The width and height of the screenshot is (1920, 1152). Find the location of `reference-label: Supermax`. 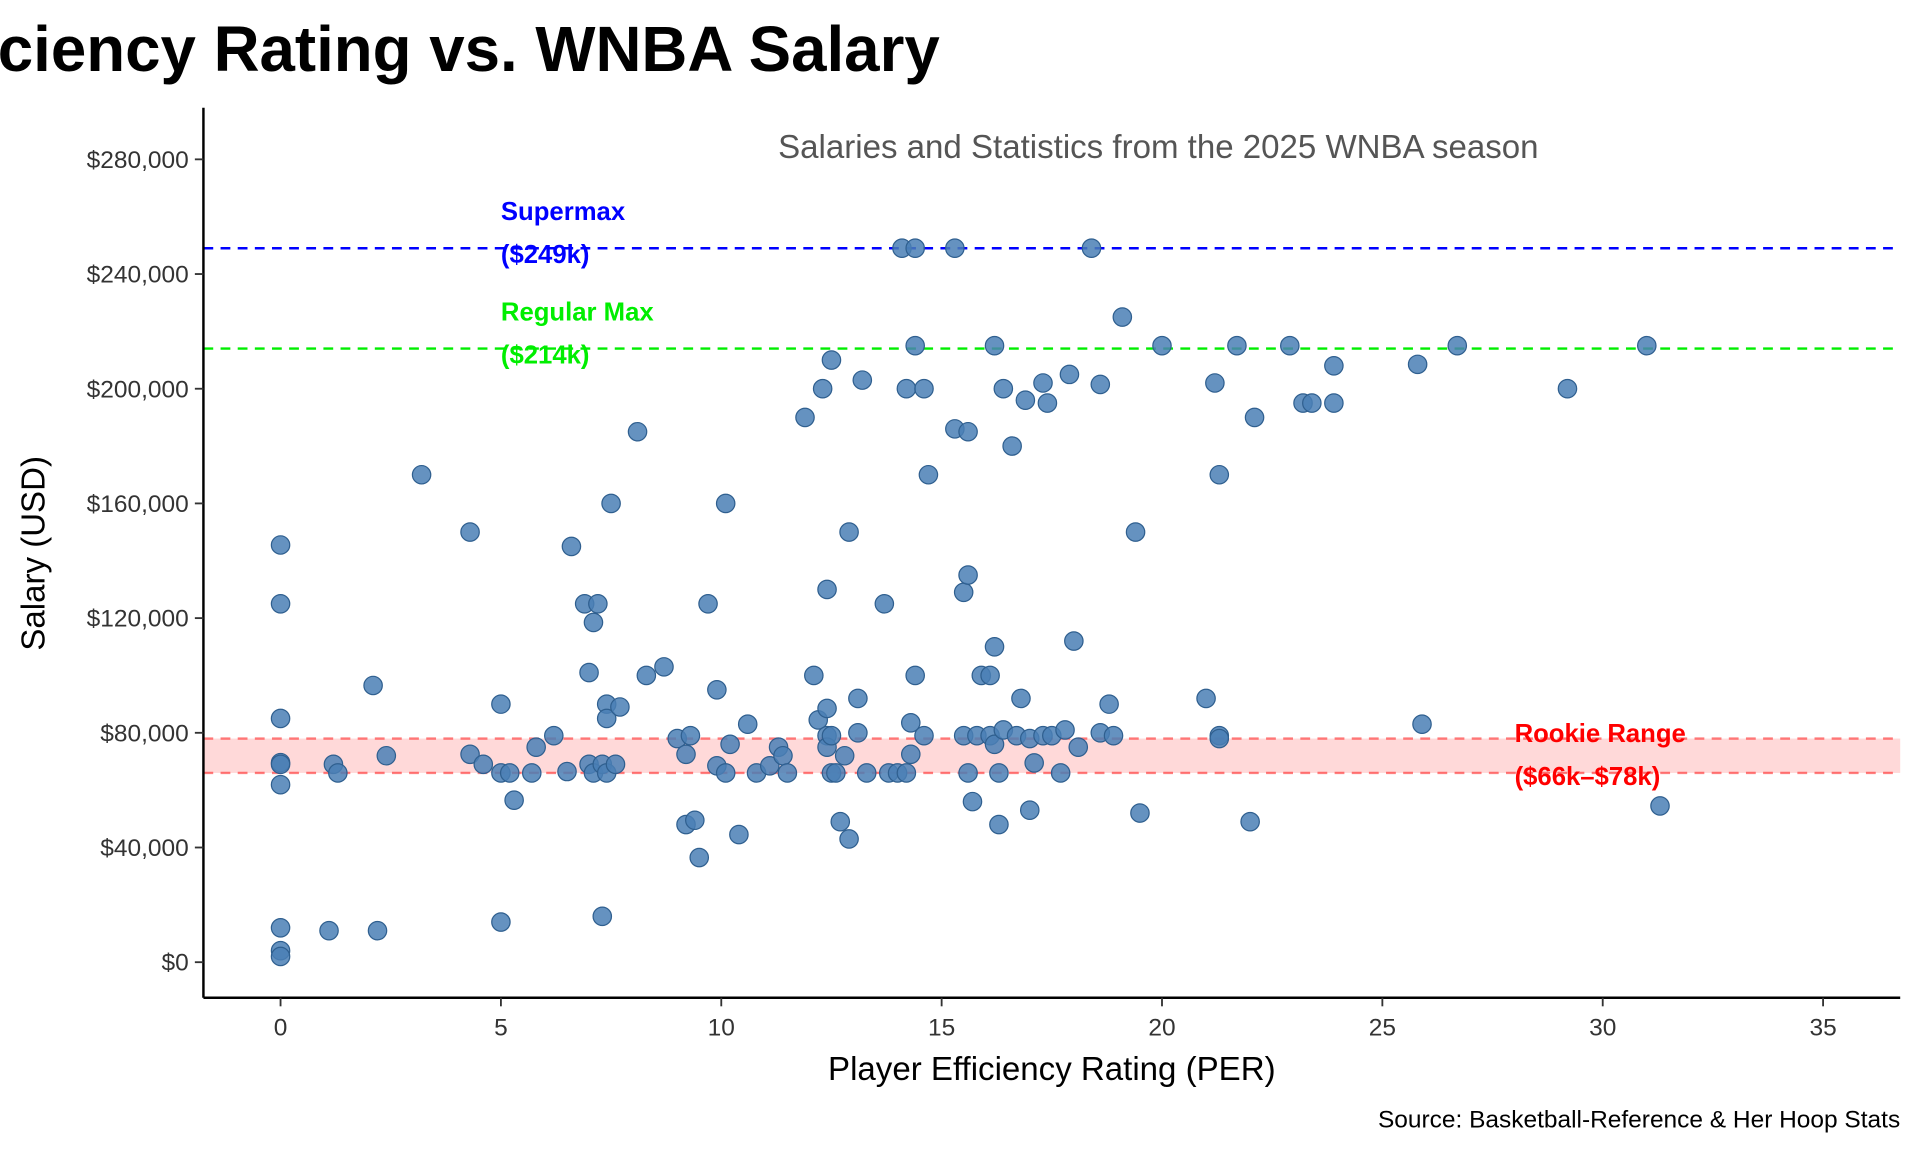

reference-label: Supermax is located at coordinates (563, 212).